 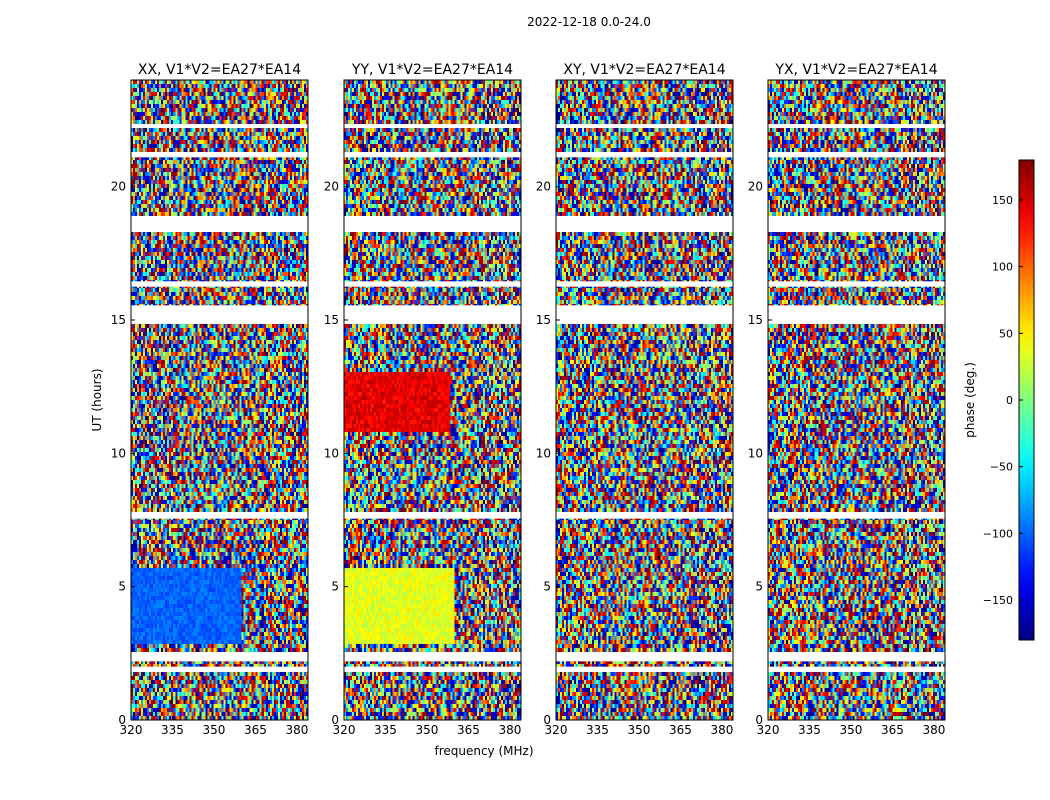 I want to click on x-tick-label-xy-365: 365, so click(x=680, y=730).